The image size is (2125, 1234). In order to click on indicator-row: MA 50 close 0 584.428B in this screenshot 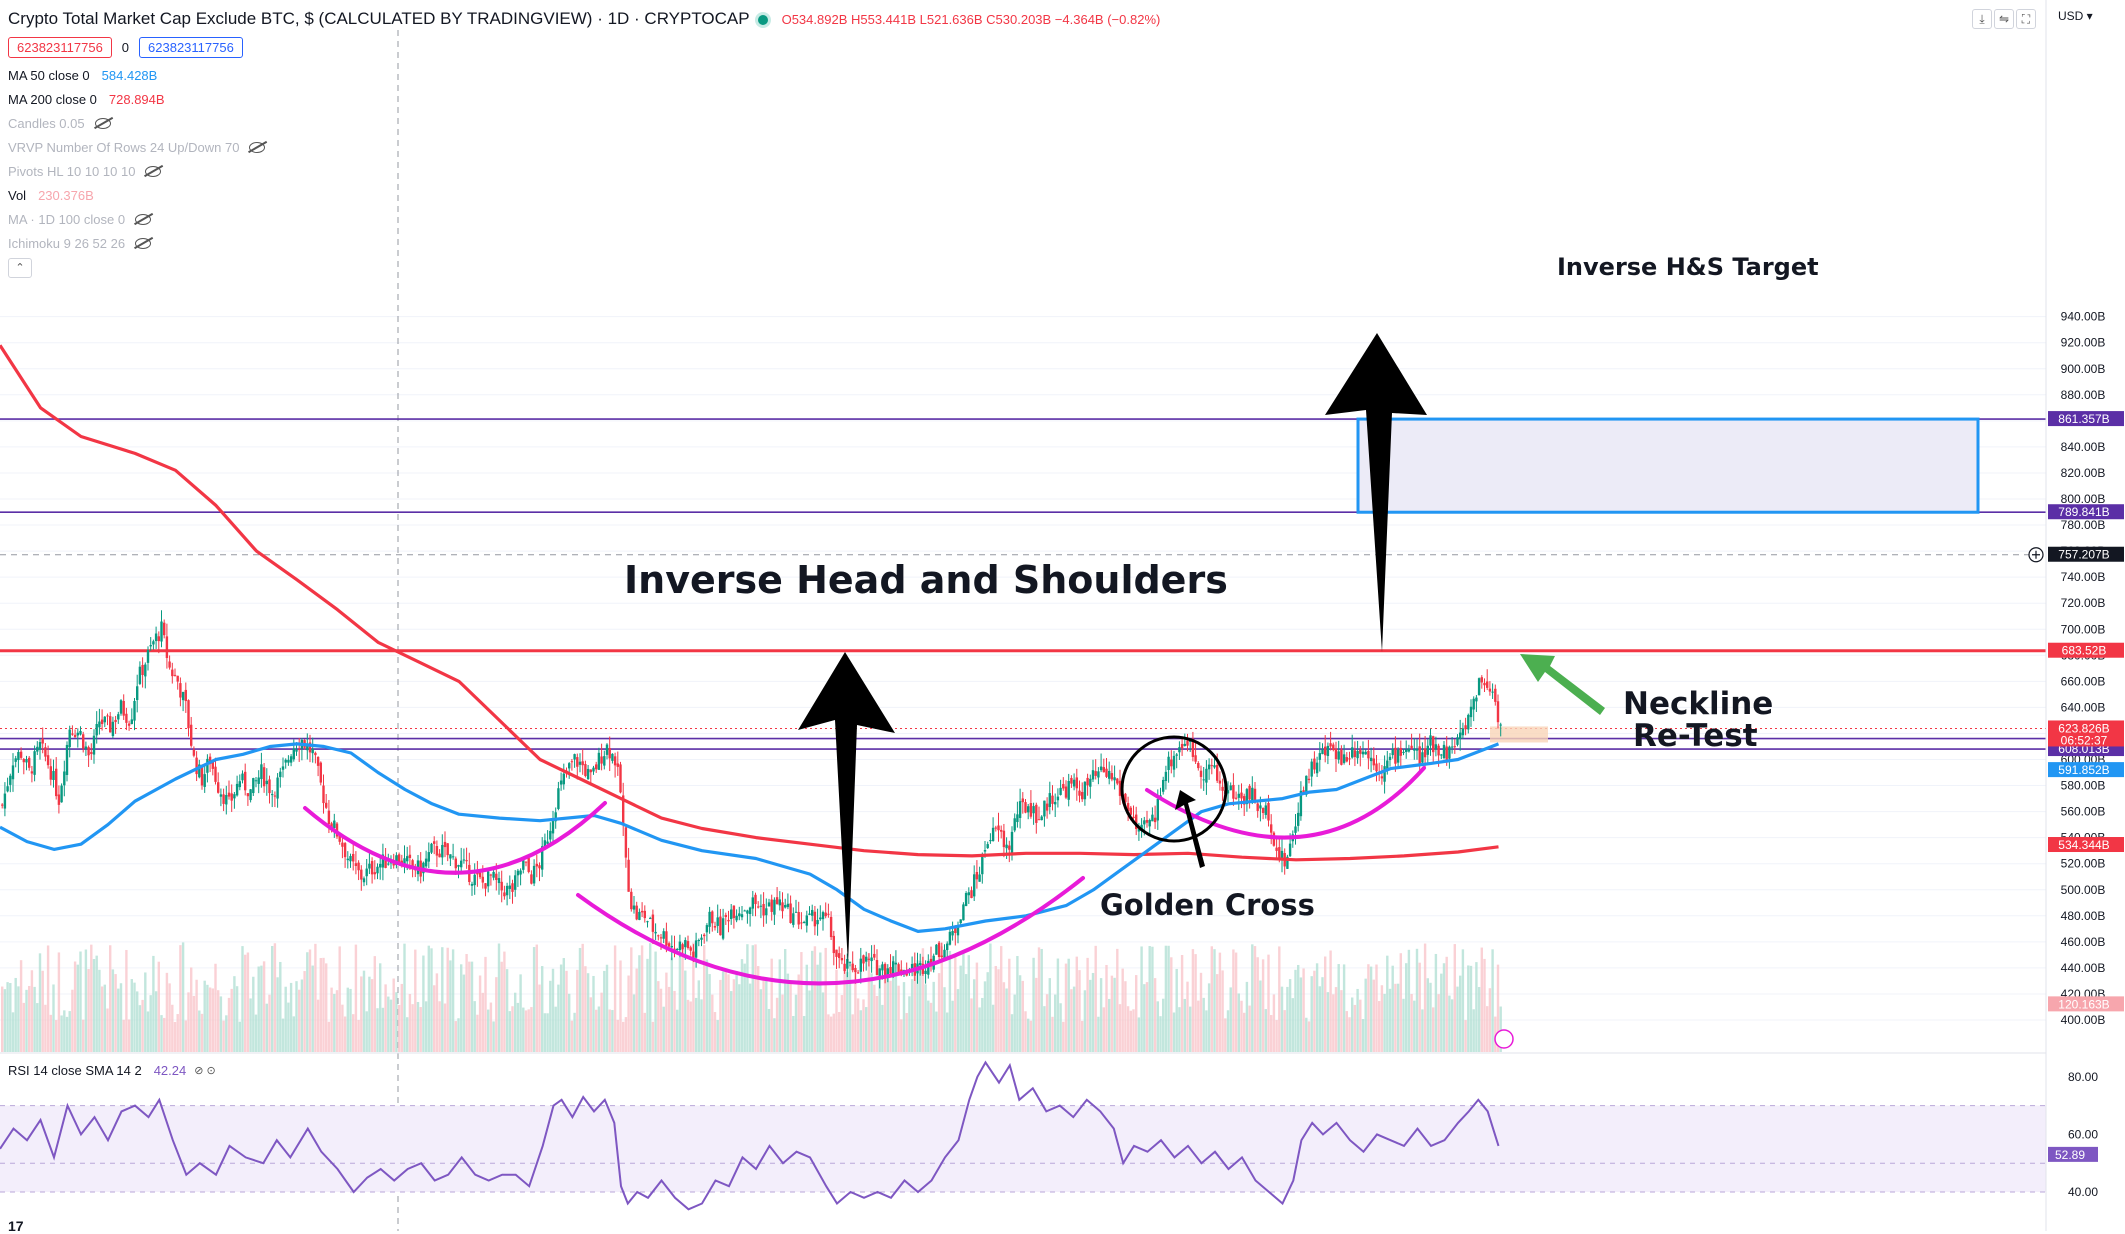, I will do `click(82, 75)`.